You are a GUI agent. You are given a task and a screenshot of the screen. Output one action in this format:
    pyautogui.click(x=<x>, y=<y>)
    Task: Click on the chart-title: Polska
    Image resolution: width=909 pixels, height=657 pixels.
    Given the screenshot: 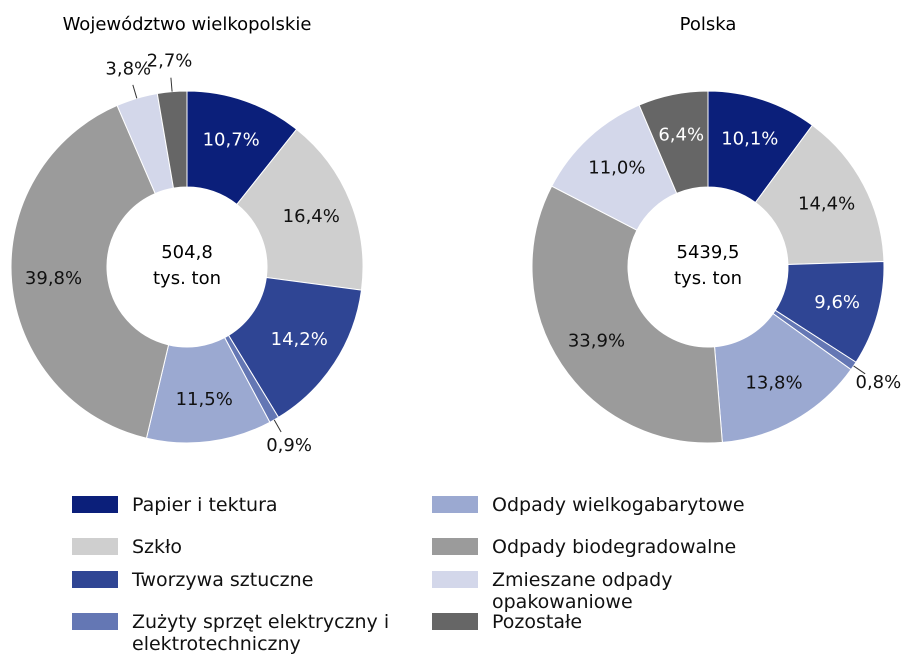 What is the action you would take?
    pyautogui.click(x=708, y=24)
    